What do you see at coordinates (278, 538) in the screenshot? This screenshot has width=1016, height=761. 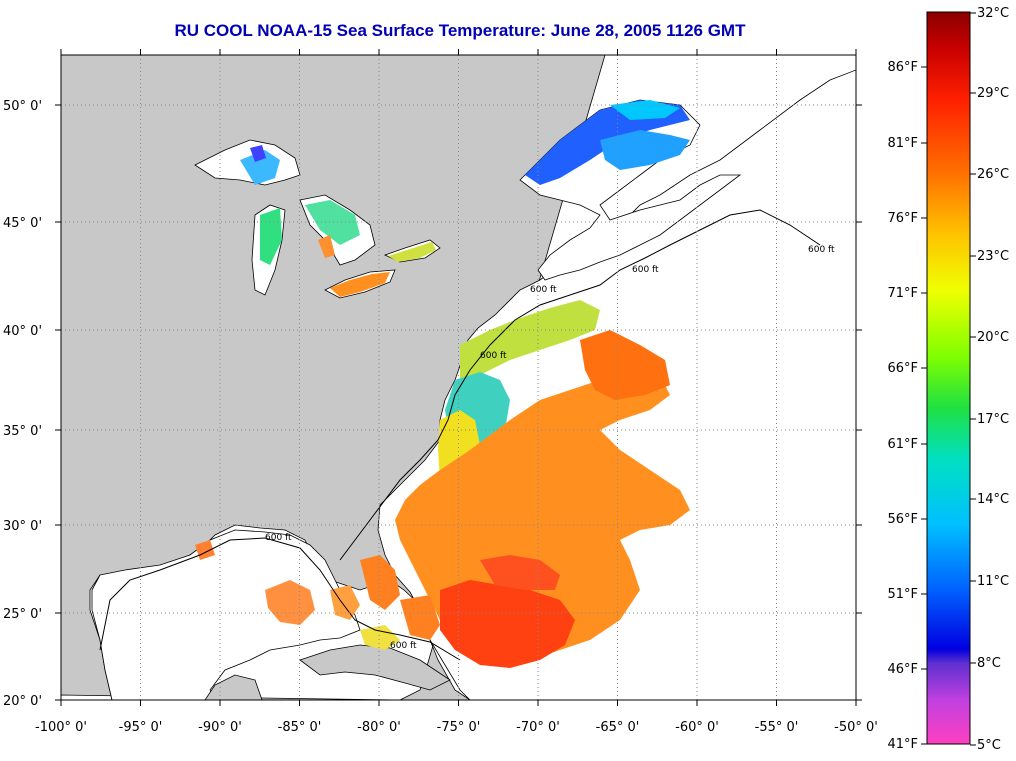 I see `contour-label-1: 600 ft` at bounding box center [278, 538].